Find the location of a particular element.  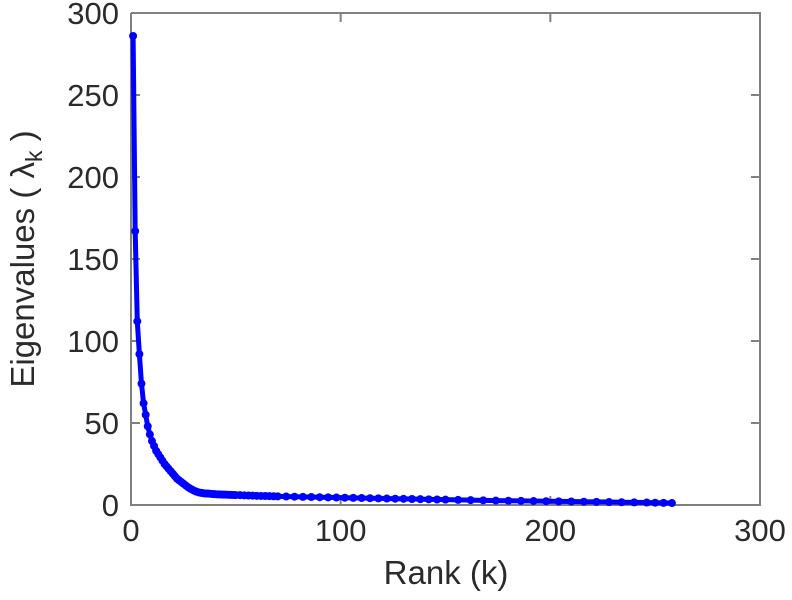

y-tick-label: 150 is located at coordinates (93, 259).